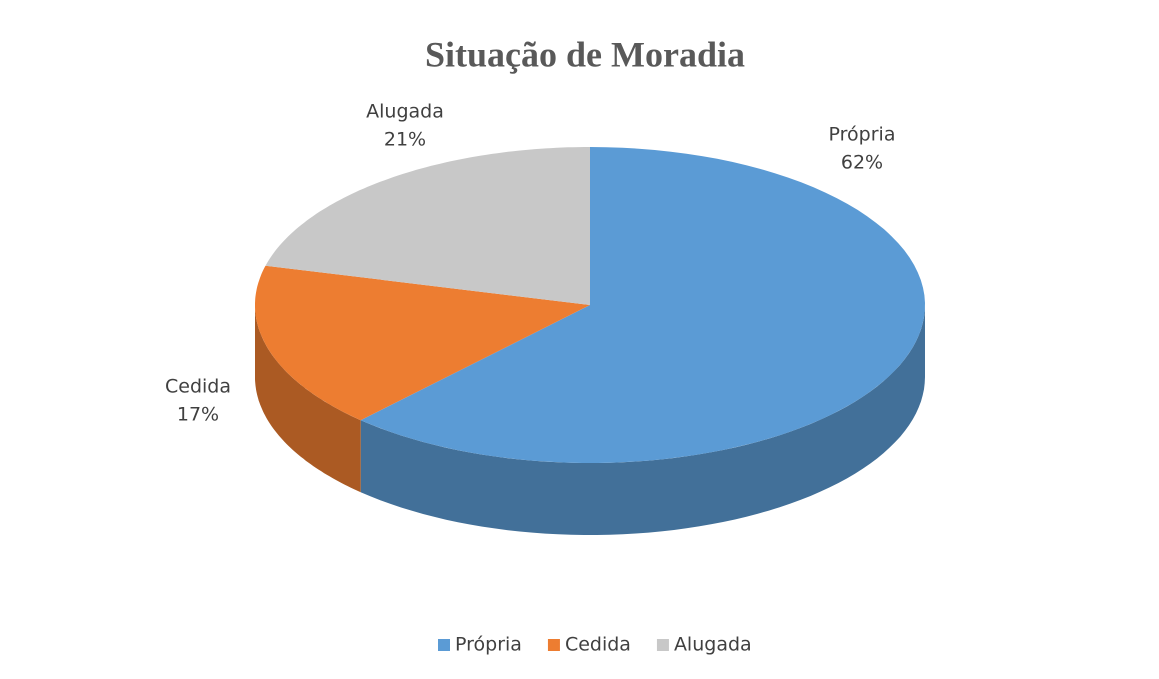 The width and height of the screenshot is (1159, 679). I want to click on legend: Própria Cedida Alugada, so click(595, 645).